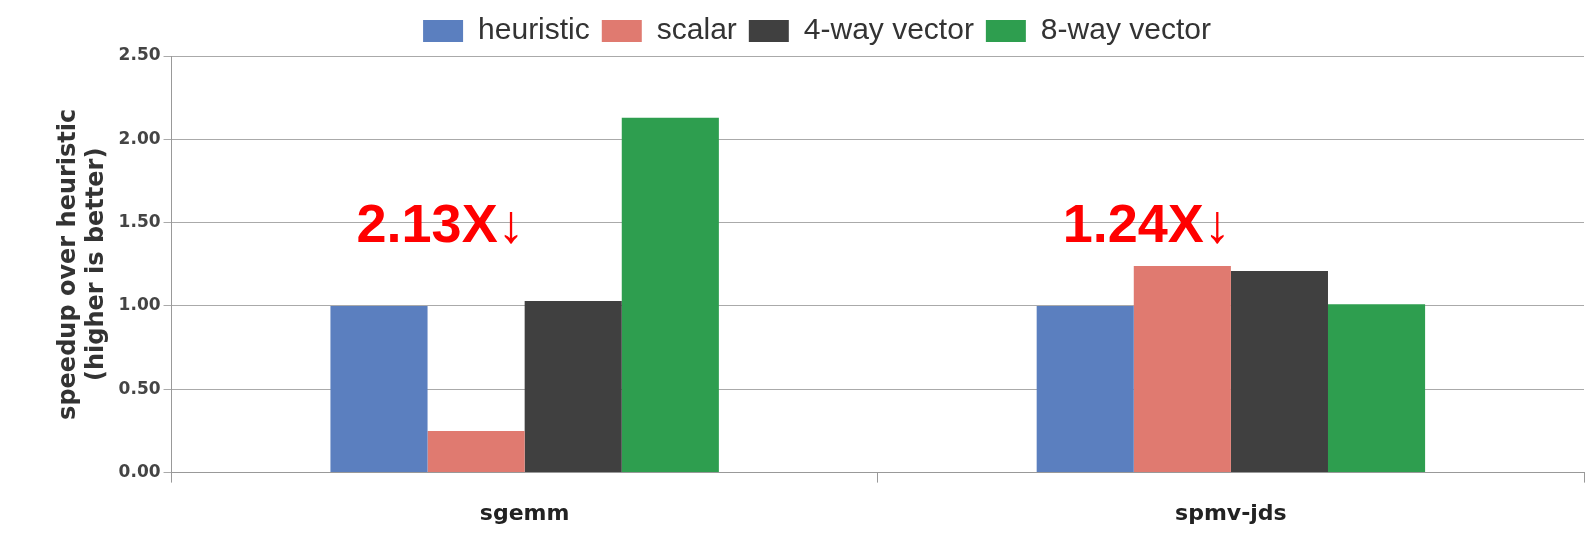 Image resolution: width=1594 pixels, height=551 pixels. Describe the element at coordinates (139, 387) in the screenshot. I see `y-tick-label: 0.50` at that location.